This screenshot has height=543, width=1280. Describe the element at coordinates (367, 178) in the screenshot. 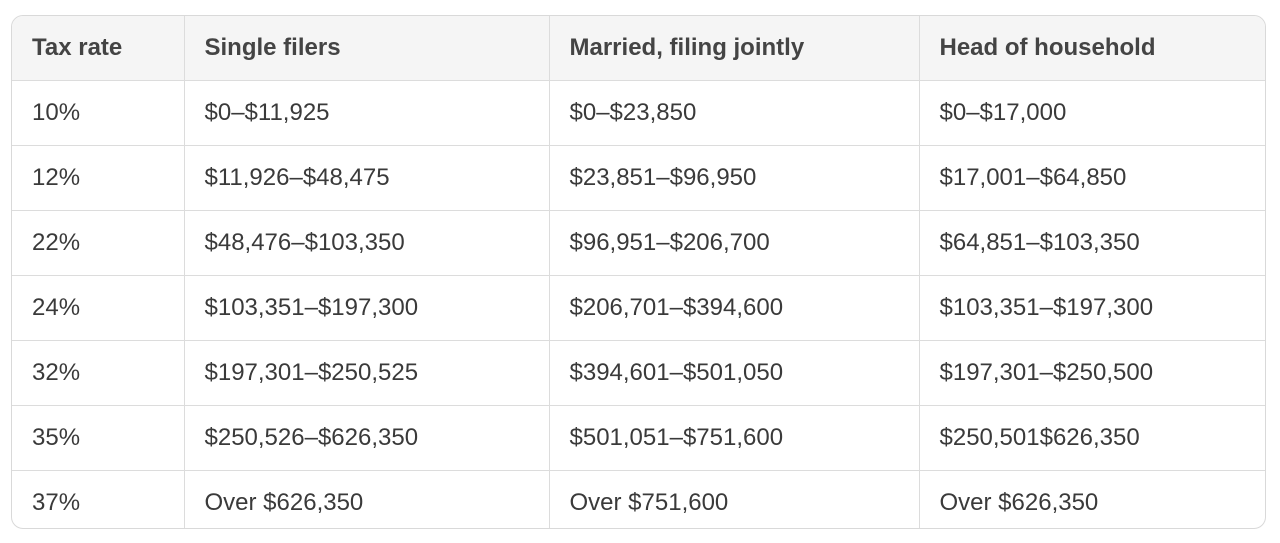

I see `table-cell: $11,926–$48,475` at that location.